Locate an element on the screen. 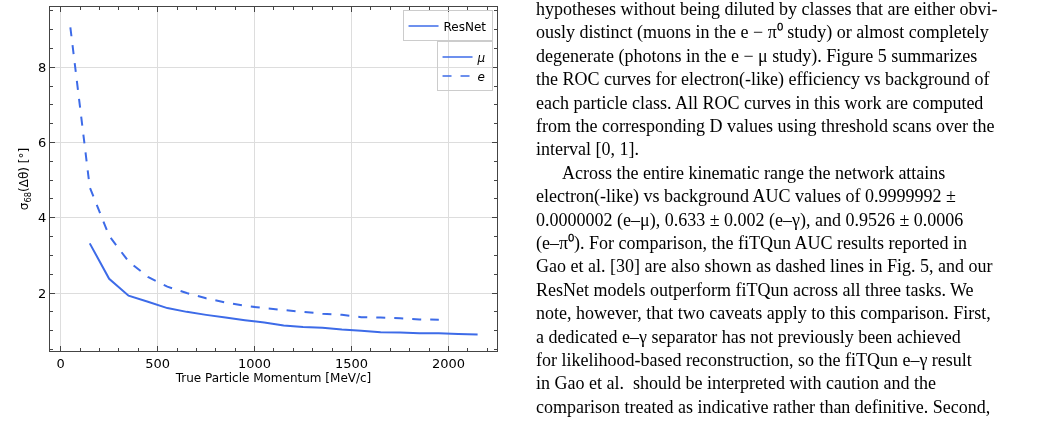 The image size is (1050, 431). x-tick-label: 0 is located at coordinates (60, 363).